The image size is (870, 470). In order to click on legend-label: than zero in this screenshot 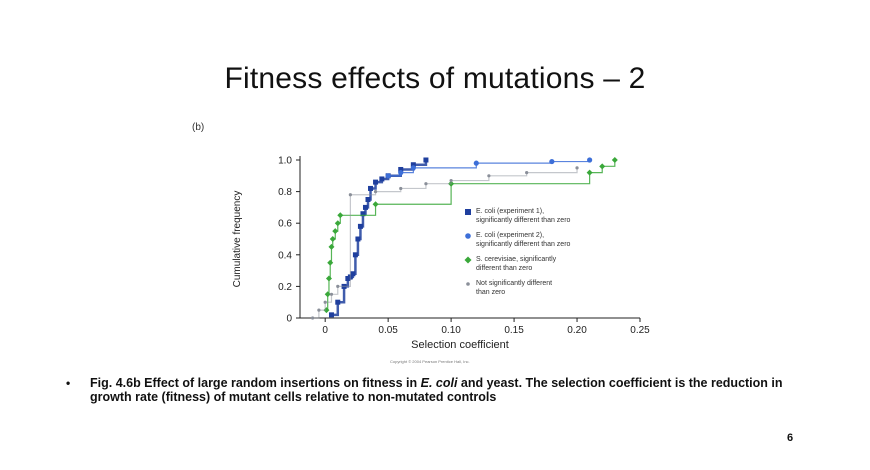, I will do `click(490, 292)`.